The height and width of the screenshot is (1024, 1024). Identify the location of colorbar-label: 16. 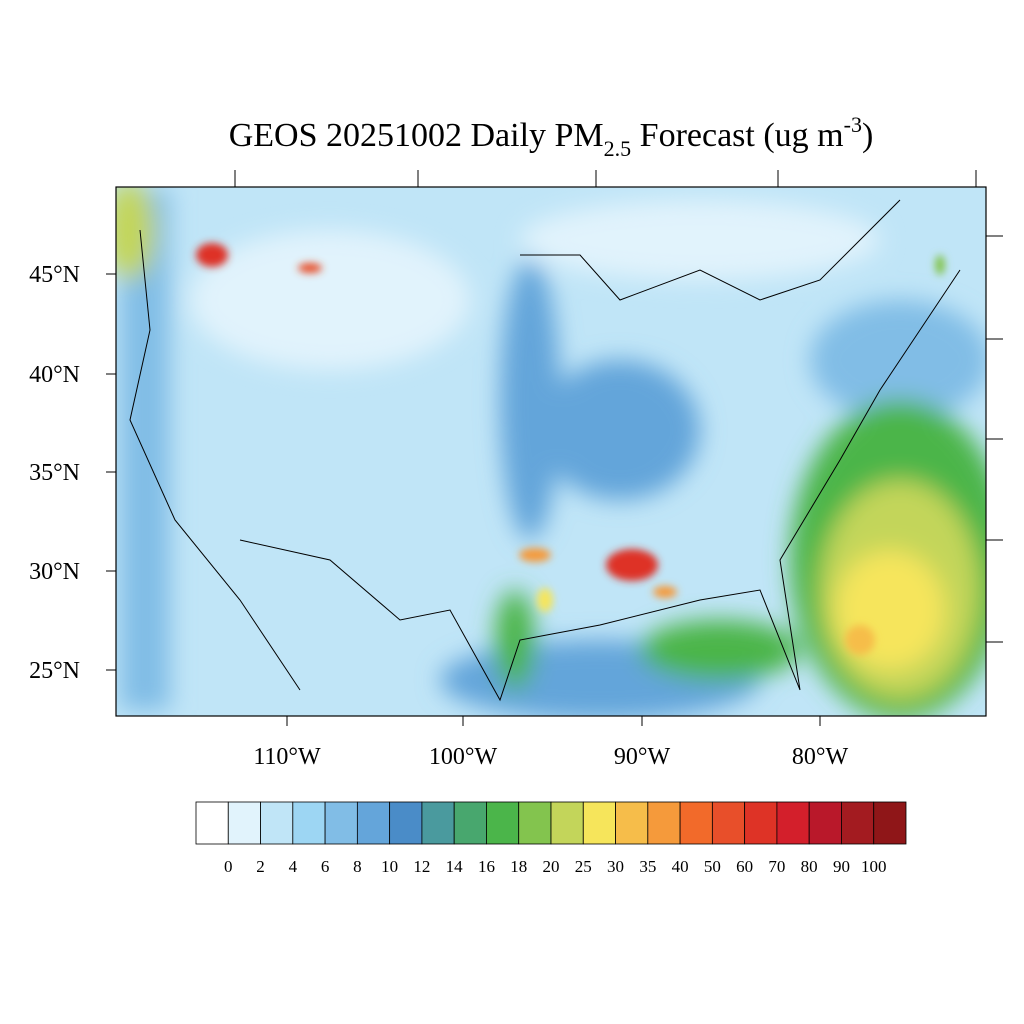
(486, 866).